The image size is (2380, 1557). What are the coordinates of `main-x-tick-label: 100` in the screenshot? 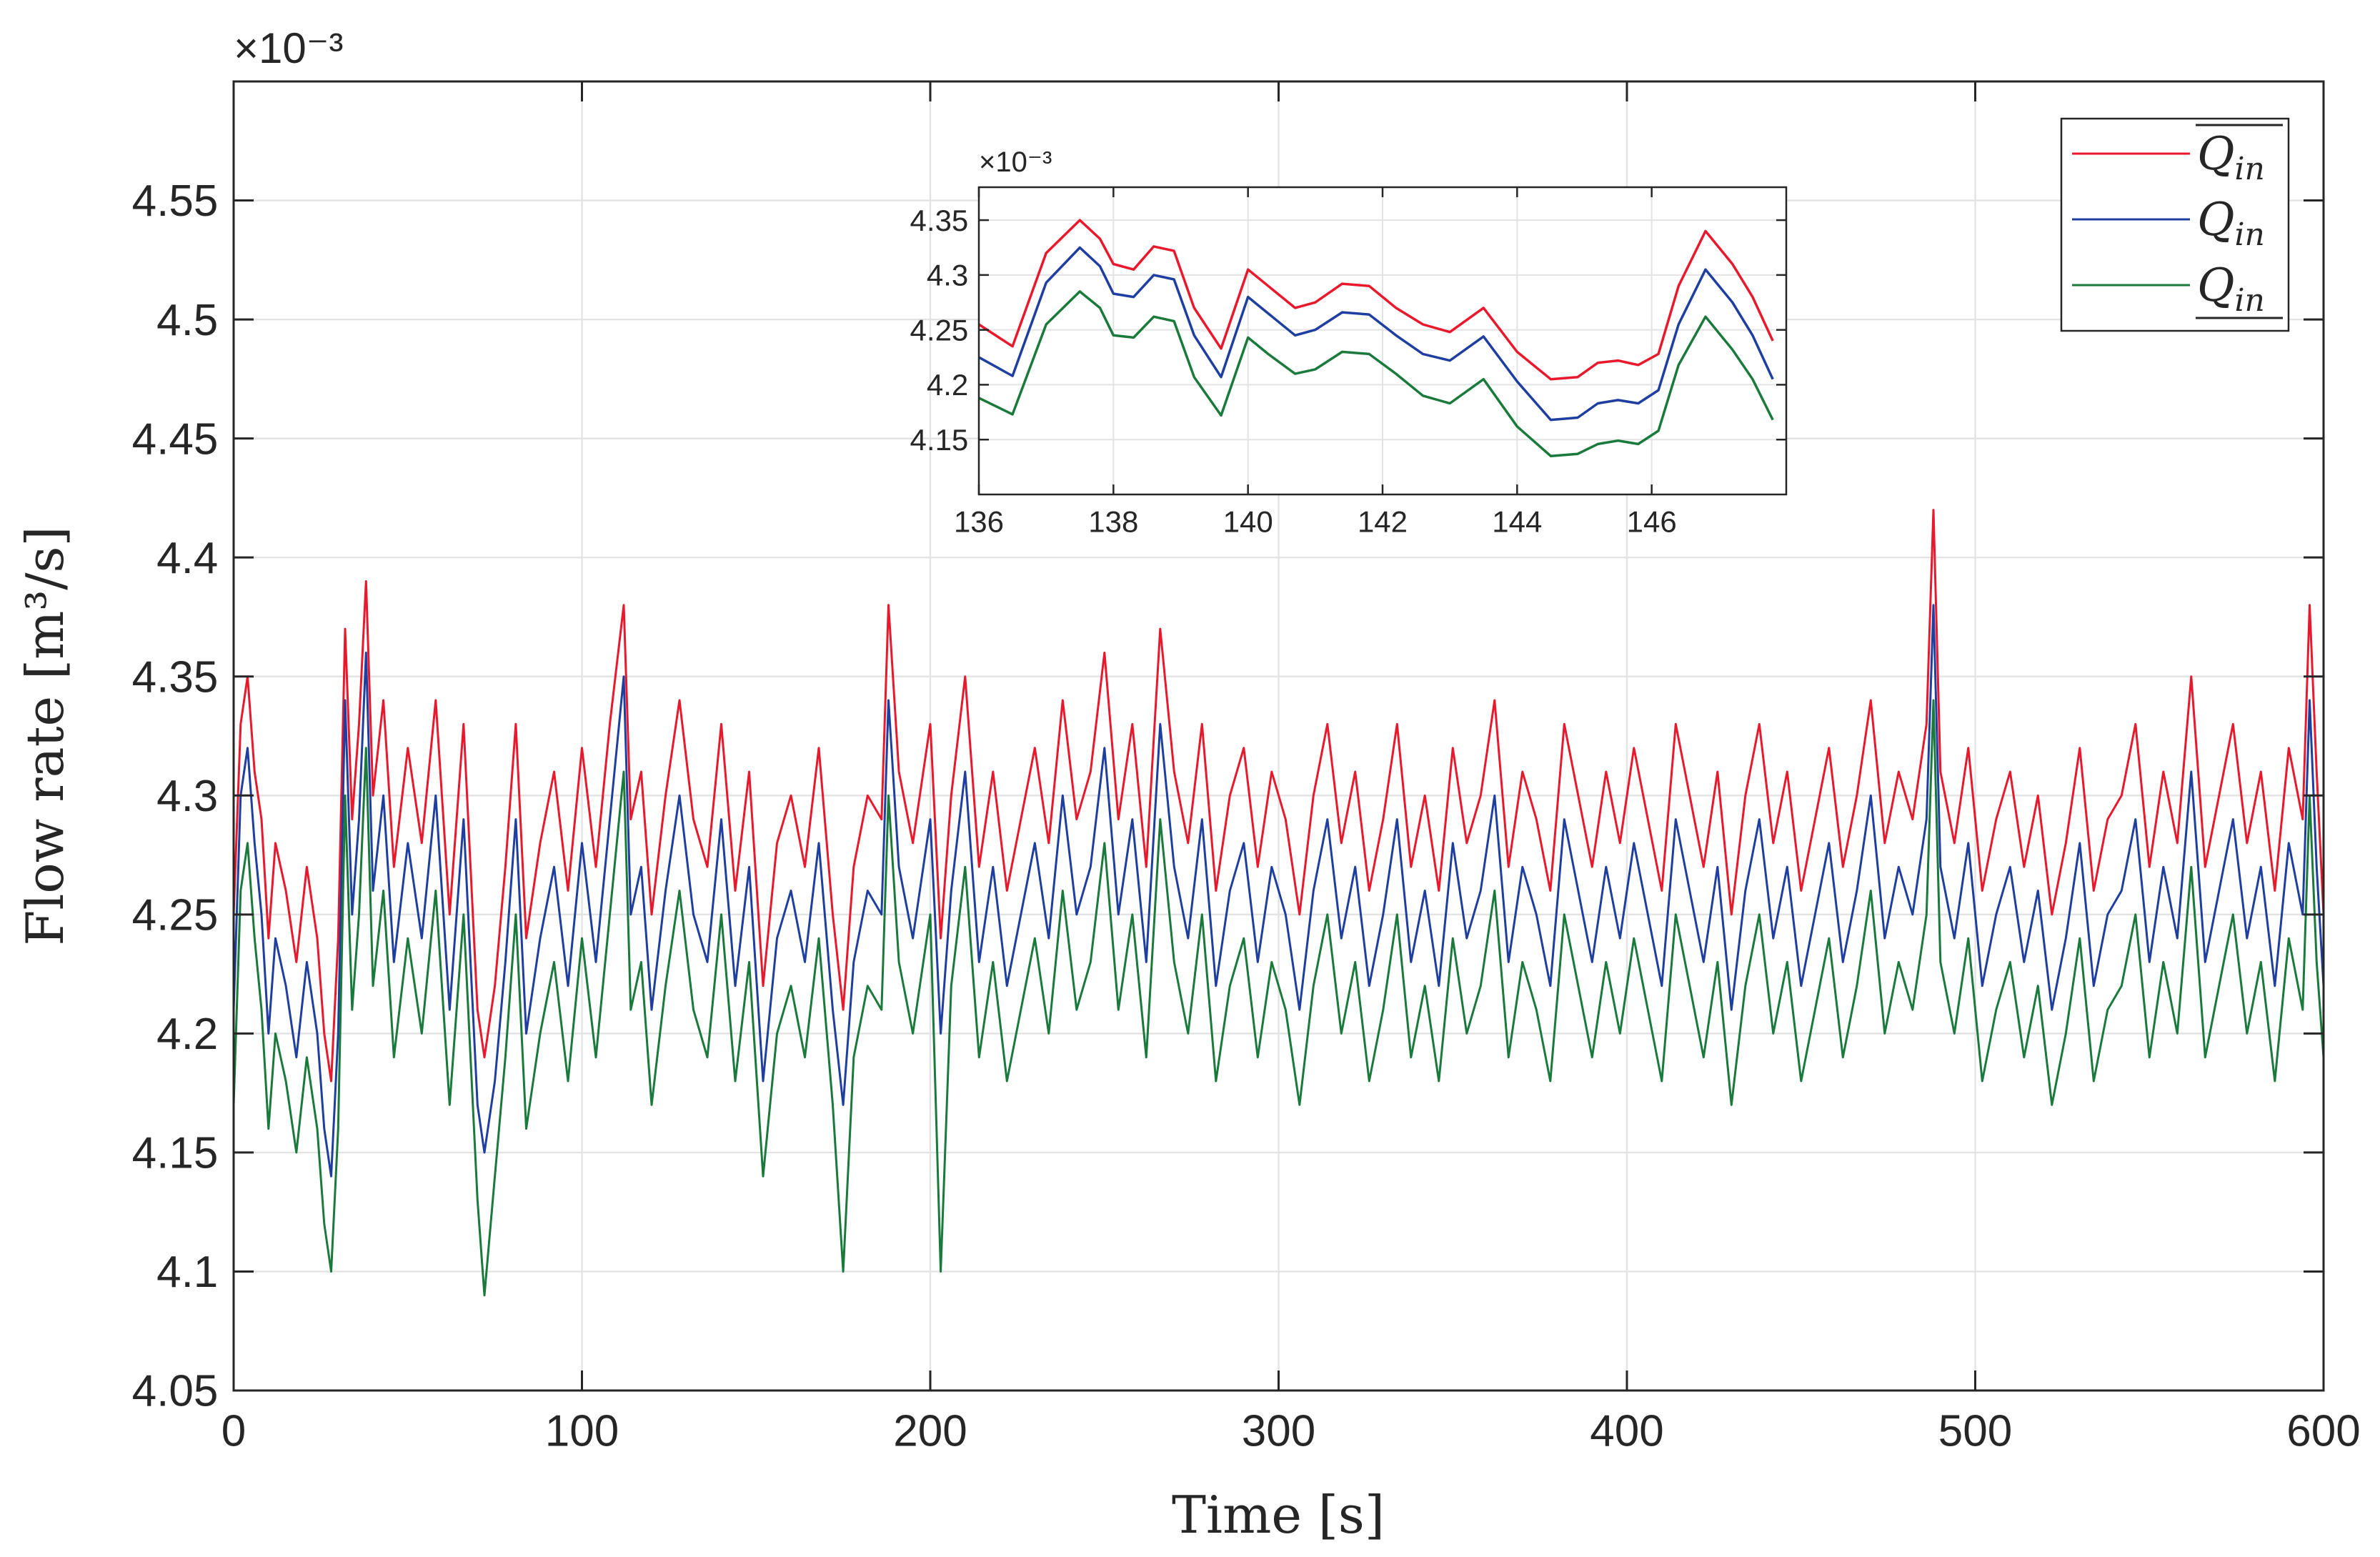 It's located at (582, 1431).